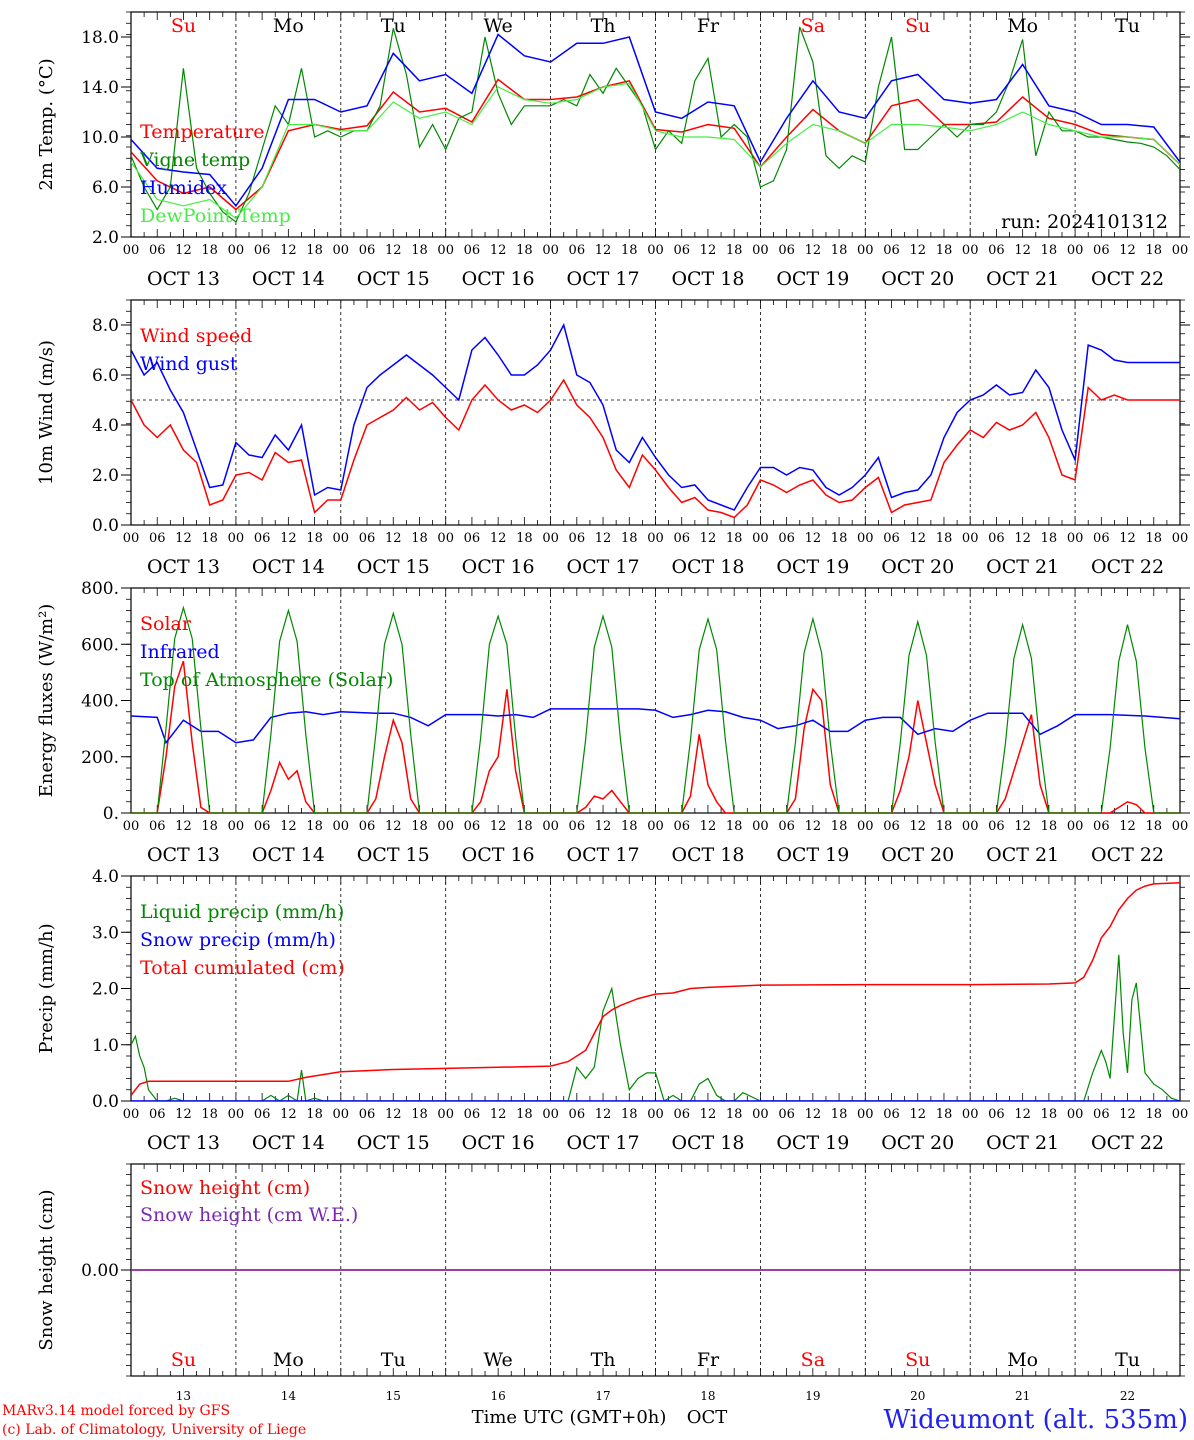 This screenshot has width=1194, height=1440. Describe the element at coordinates (498, 1396) in the screenshot. I see `day-number-label: 16` at that location.